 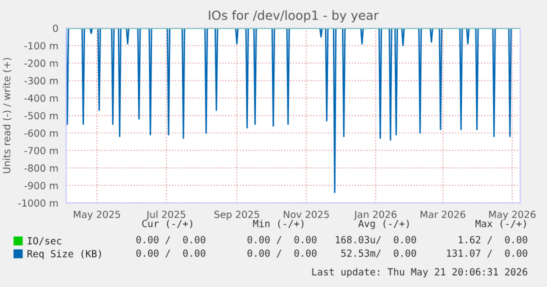 What do you see at coordinates (420, 273) in the screenshot?
I see `text: Last update: Thu May 21 20:06:31 2026` at bounding box center [420, 273].